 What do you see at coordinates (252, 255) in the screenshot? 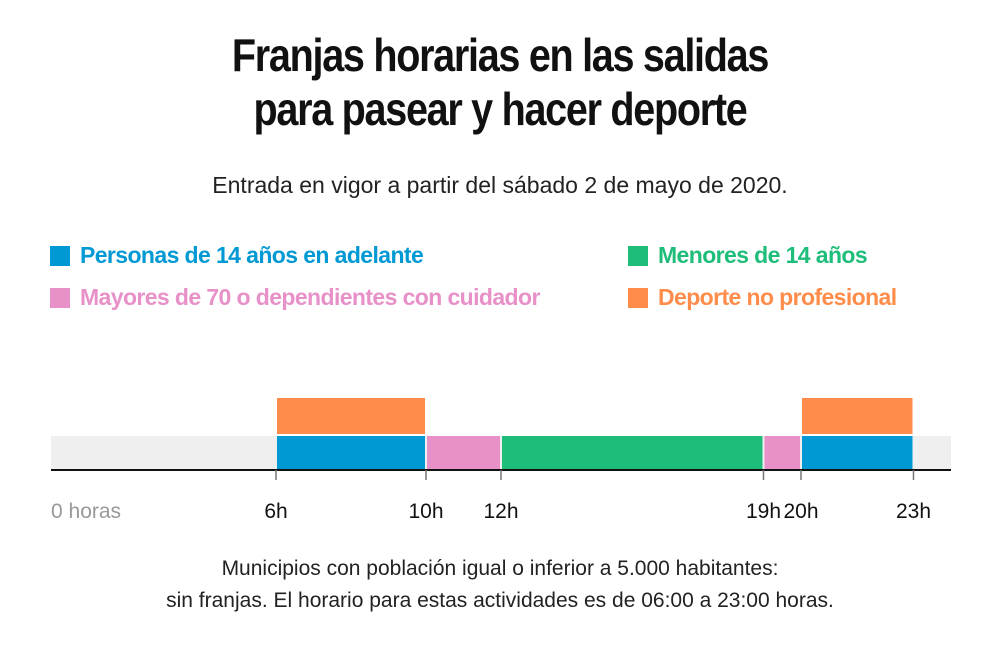
I see `legend-label: Personas de 14 años en adelante` at bounding box center [252, 255].